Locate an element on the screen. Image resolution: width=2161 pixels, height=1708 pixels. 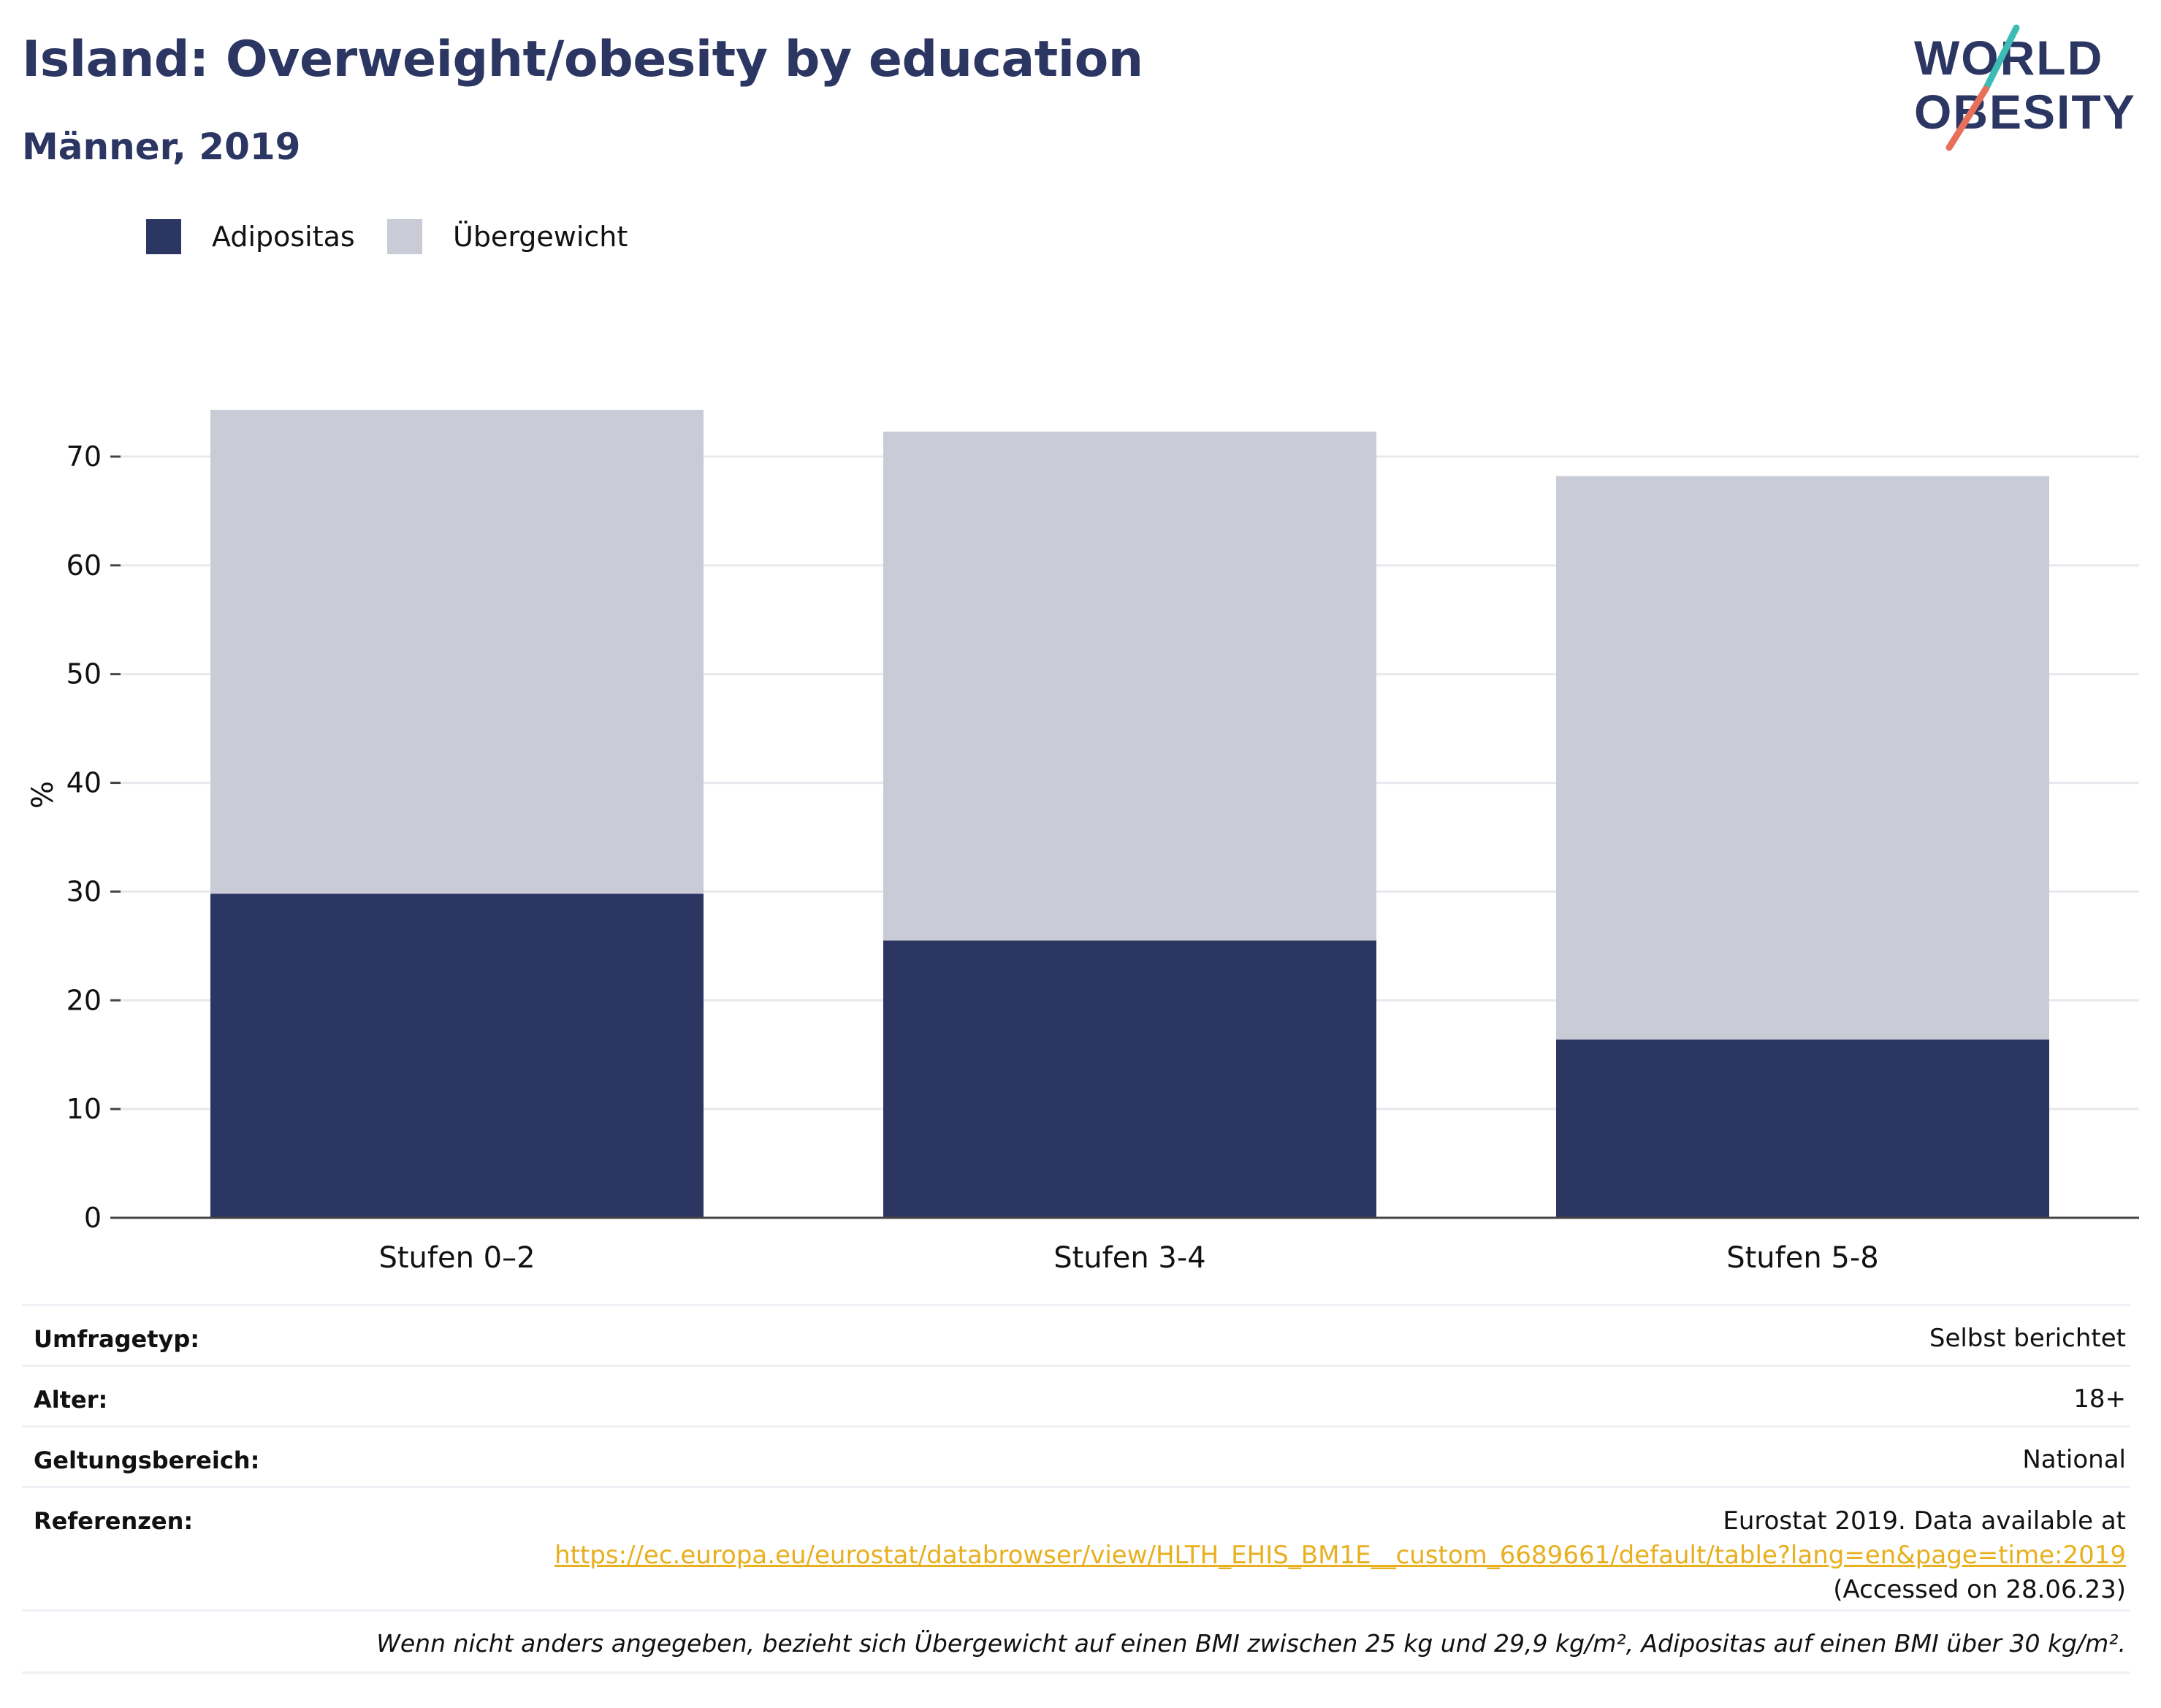
logo-text-obesity: OBESITY is located at coordinates (2025, 112).